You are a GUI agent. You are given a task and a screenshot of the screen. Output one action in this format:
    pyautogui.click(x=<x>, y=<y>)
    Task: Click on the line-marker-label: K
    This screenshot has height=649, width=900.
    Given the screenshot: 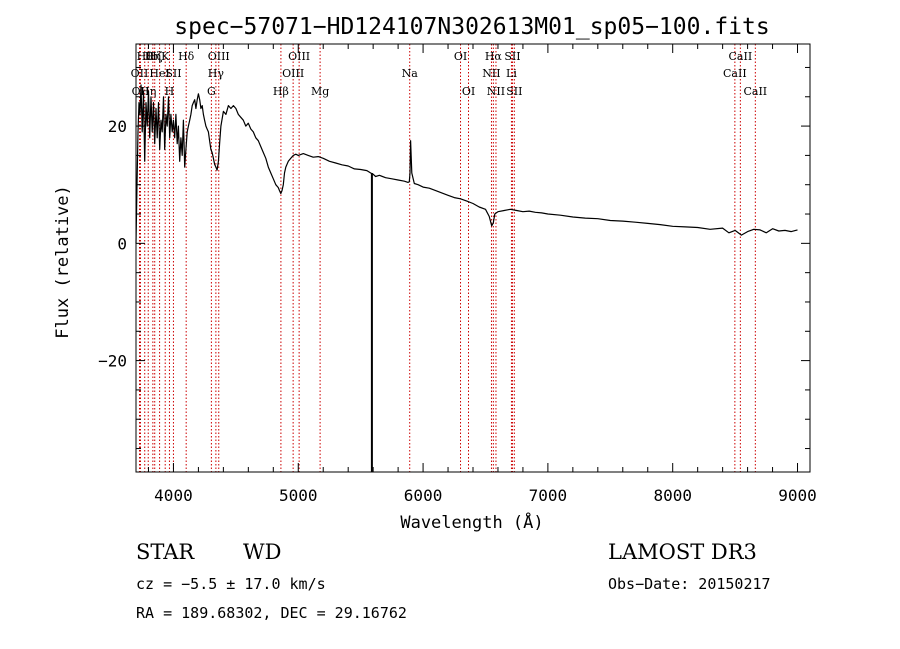 What is the action you would take?
    pyautogui.click(x=165, y=56)
    